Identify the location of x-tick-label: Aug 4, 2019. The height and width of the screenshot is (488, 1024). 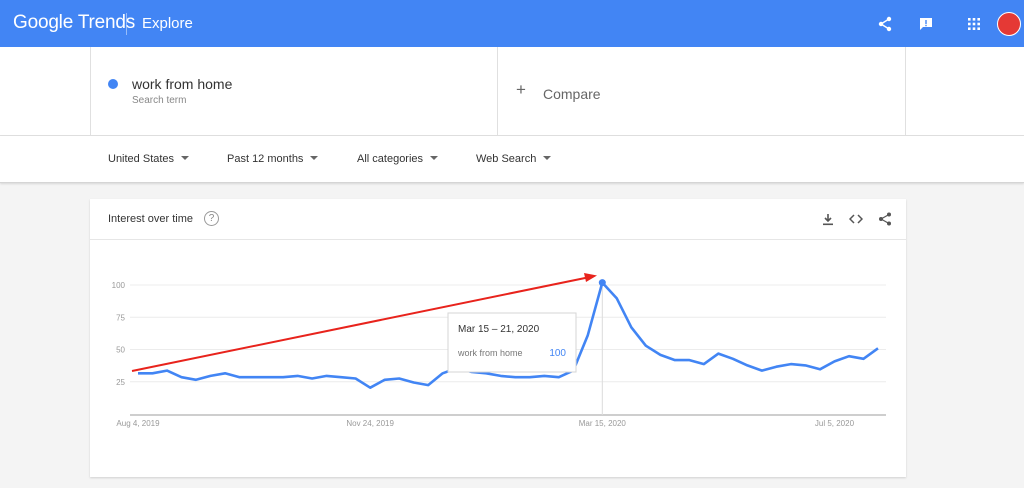
(138, 423).